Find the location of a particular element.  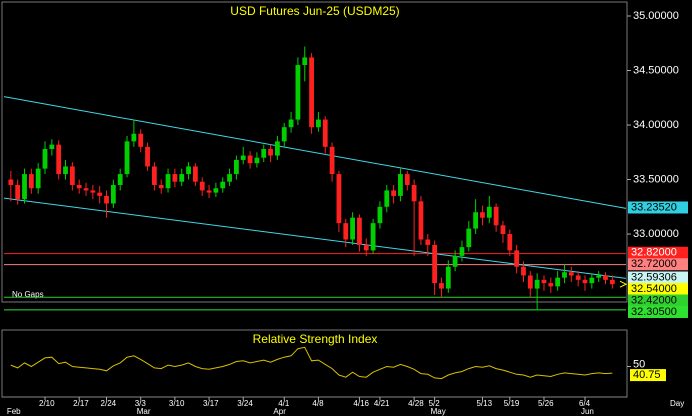

x-tick-label: 3/3 is located at coordinates (141, 403).